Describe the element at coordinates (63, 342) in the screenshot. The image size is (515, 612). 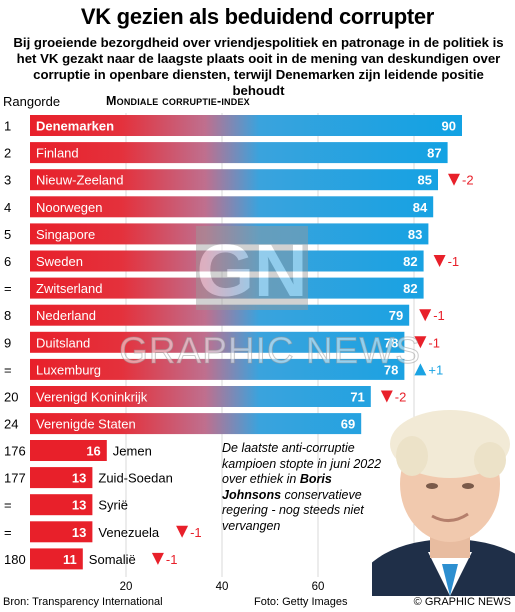
I see `country-label: Duitsland` at that location.